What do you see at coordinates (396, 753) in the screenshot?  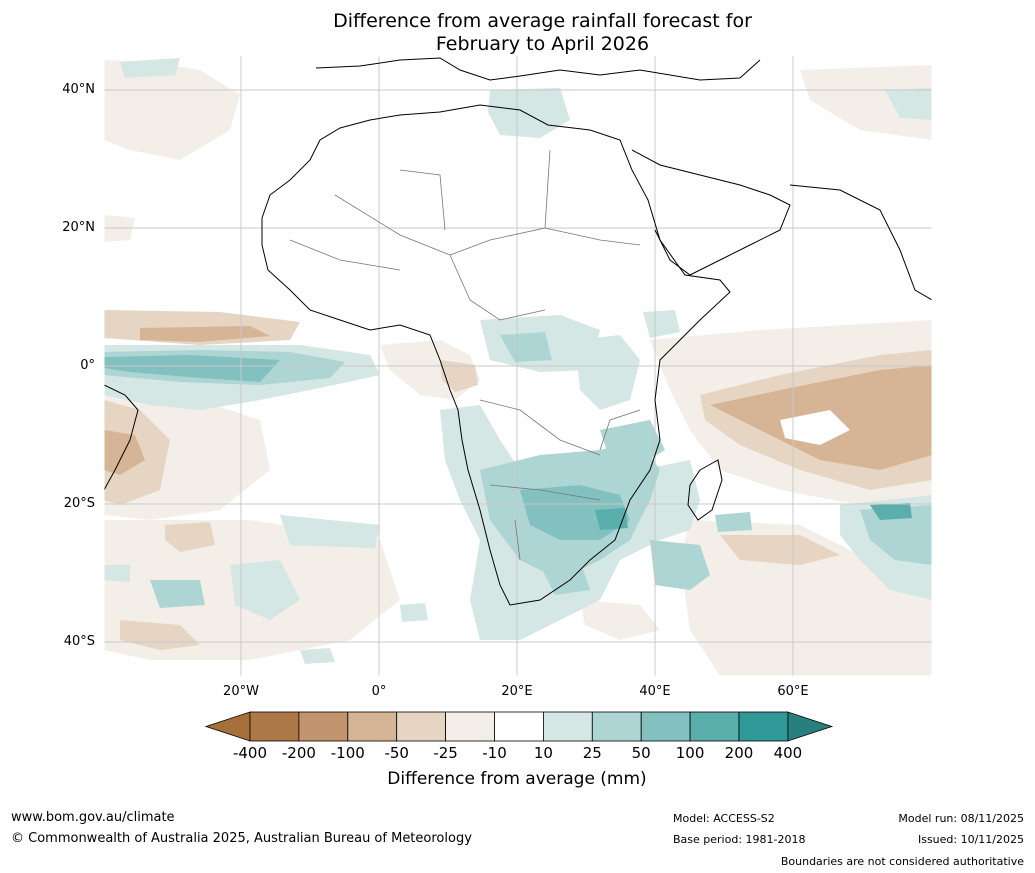 I see `colorbar-tick-label: -50` at bounding box center [396, 753].